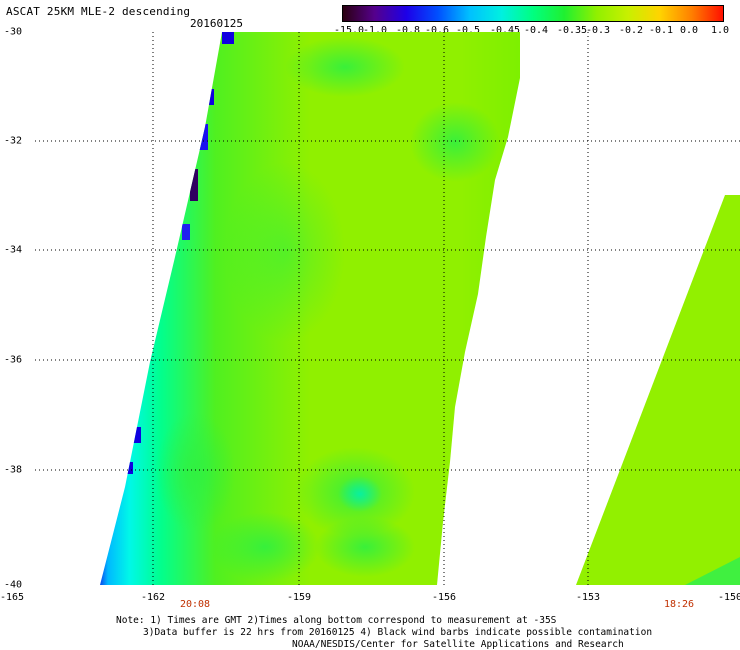 Image resolution: width=740 pixels, height=650 pixels. I want to click on colorbar-label: -0.35, so click(572, 30).